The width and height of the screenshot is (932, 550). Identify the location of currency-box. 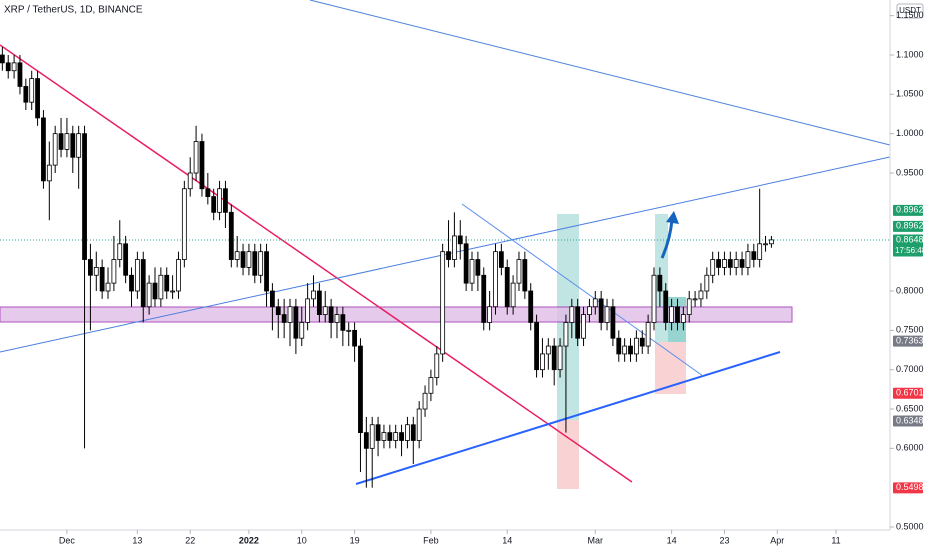
(910, 11).